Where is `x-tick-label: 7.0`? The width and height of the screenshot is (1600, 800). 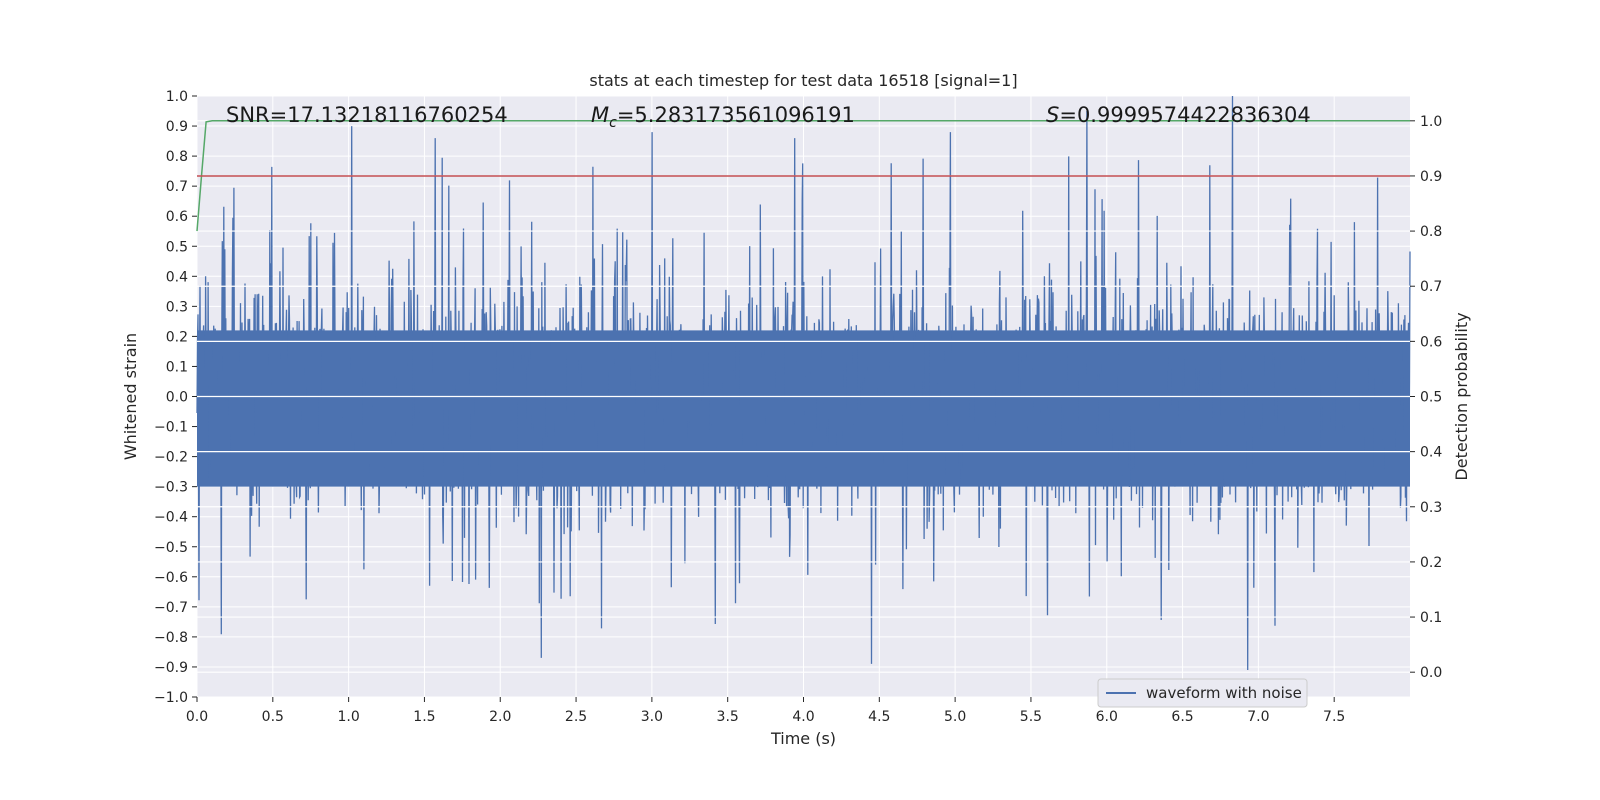
x-tick-label: 7.0 is located at coordinates (1258, 717).